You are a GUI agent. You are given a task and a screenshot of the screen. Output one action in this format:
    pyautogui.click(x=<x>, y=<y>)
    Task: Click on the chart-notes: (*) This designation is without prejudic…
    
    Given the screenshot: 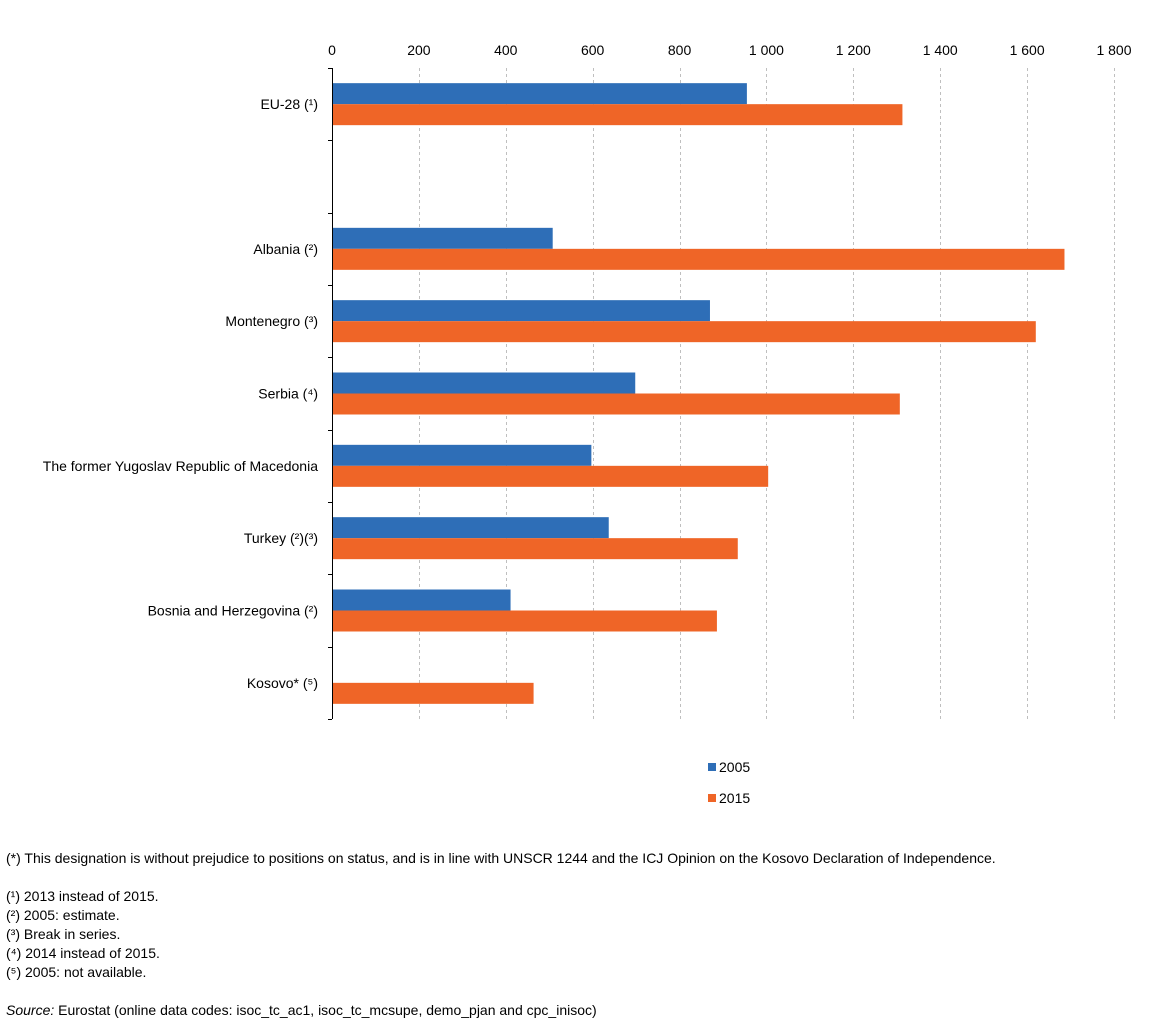 What is the action you would take?
    pyautogui.click(x=501, y=934)
    